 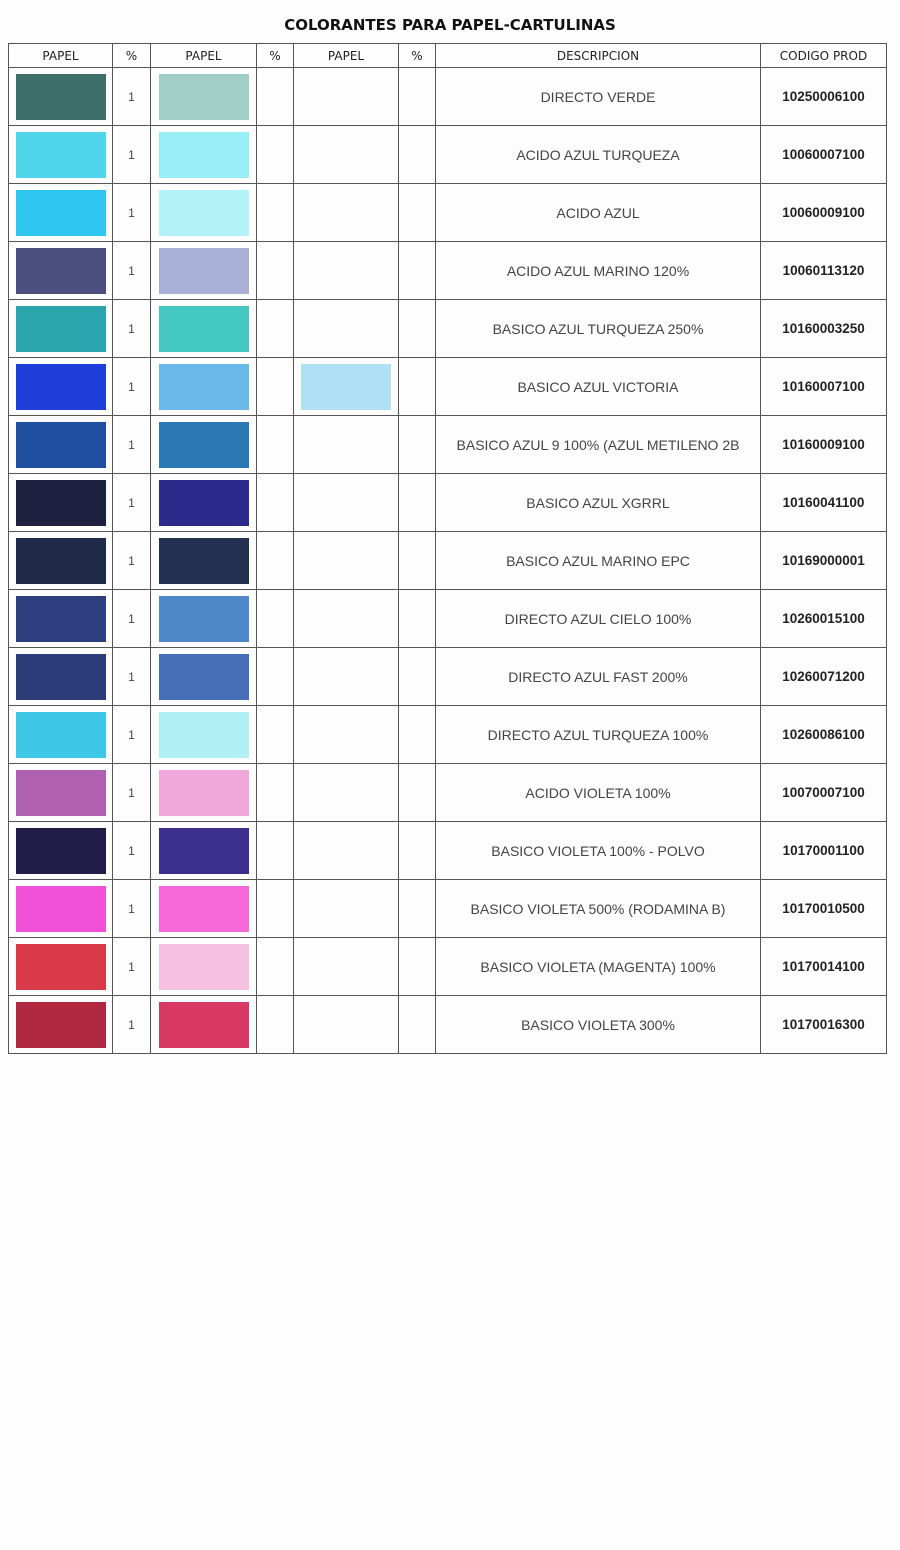 I want to click on product-code-cell: 10160003250, so click(x=823, y=328).